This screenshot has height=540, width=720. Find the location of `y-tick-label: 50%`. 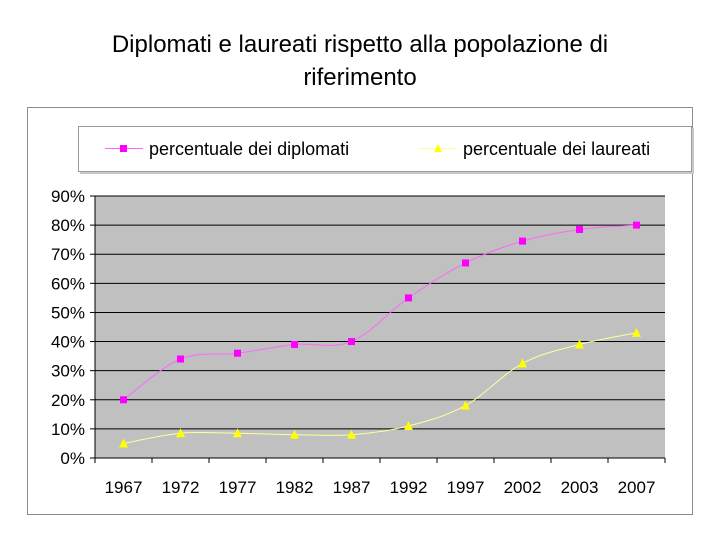

y-tick-label: 50% is located at coordinates (68, 312).